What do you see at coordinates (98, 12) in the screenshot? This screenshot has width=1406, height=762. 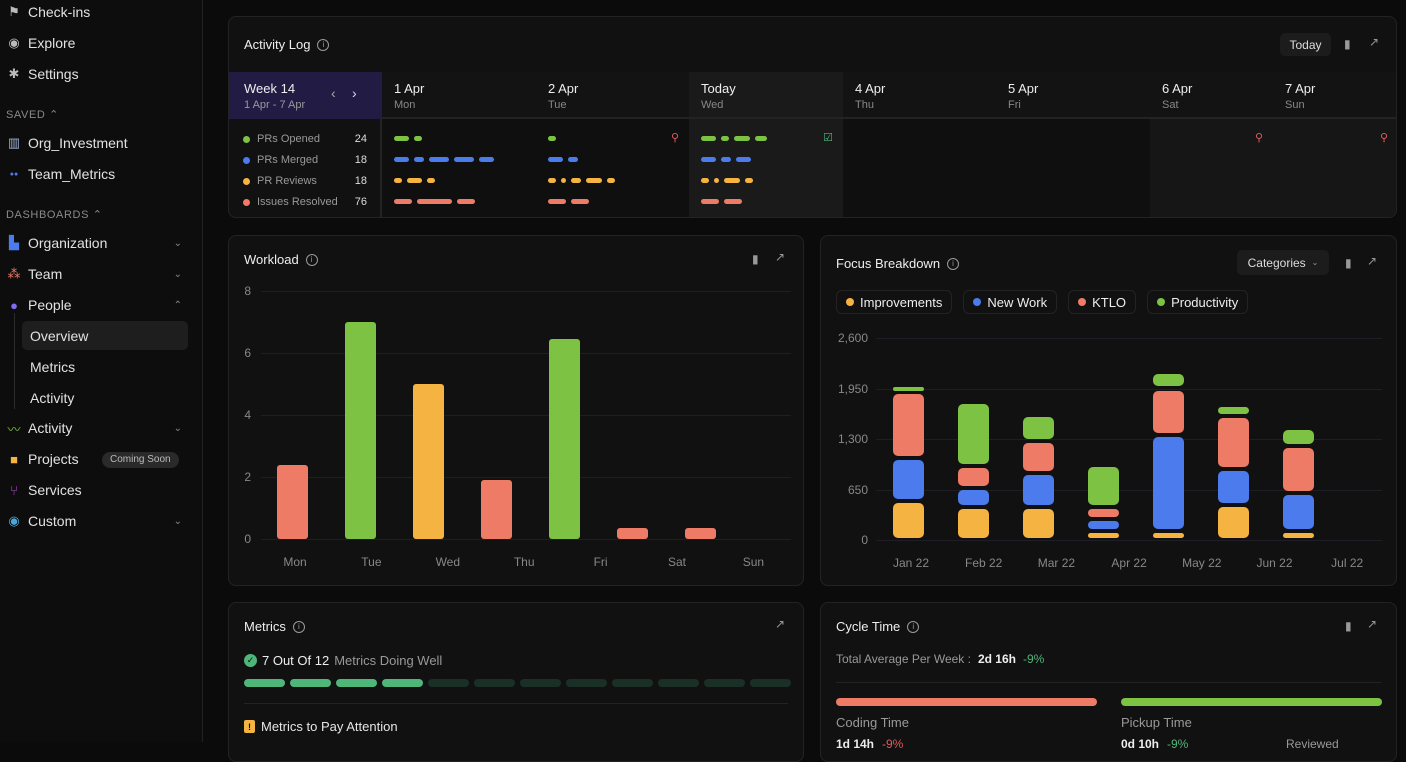 I see `sidebar-item-check-ins: ⚑ Check-ins` at bounding box center [98, 12].